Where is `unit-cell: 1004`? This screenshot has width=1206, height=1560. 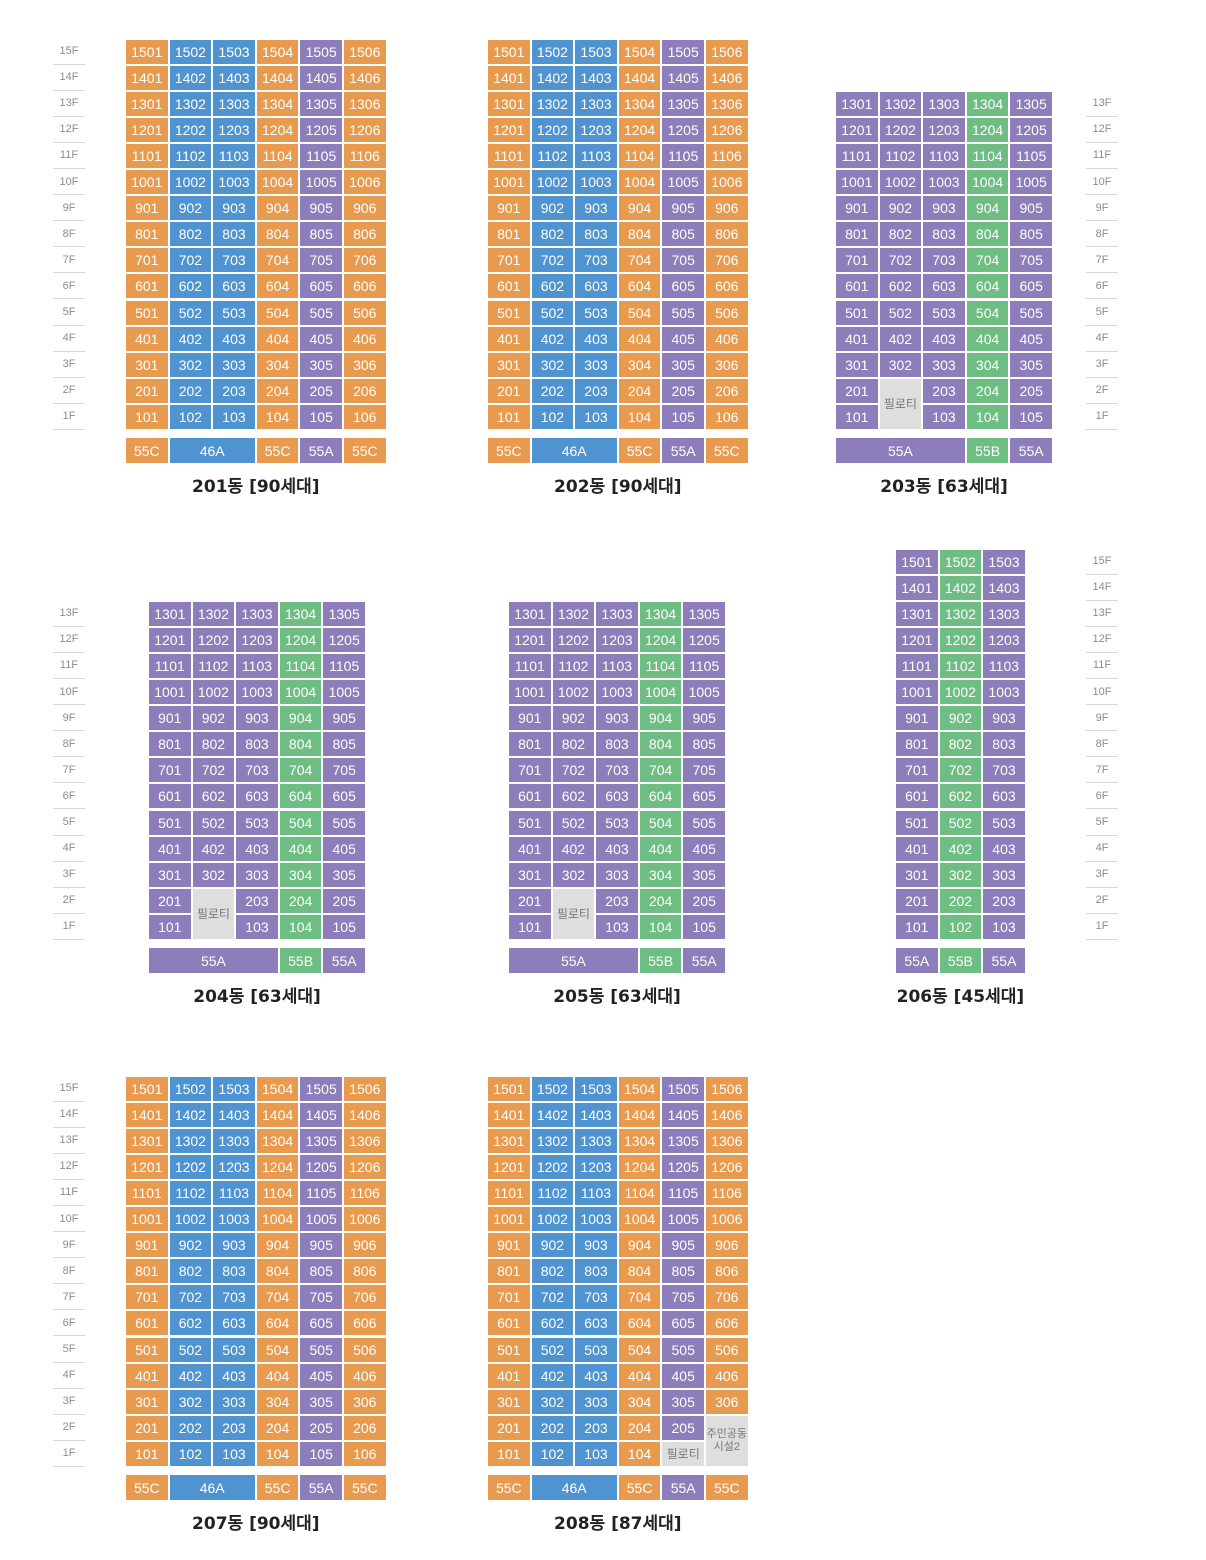 unit-cell: 1004 is located at coordinates (639, 1219).